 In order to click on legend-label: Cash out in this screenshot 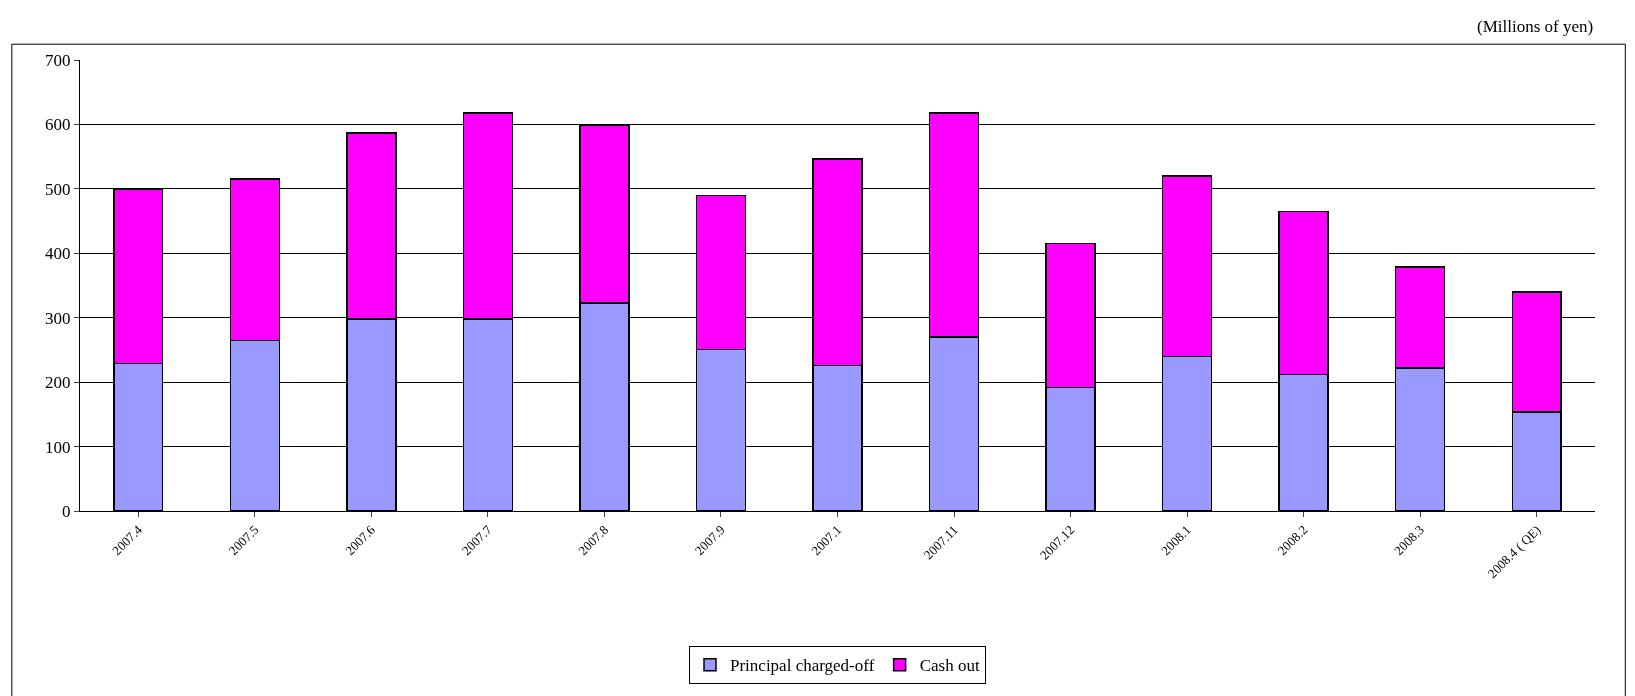, I will do `click(949, 666)`.